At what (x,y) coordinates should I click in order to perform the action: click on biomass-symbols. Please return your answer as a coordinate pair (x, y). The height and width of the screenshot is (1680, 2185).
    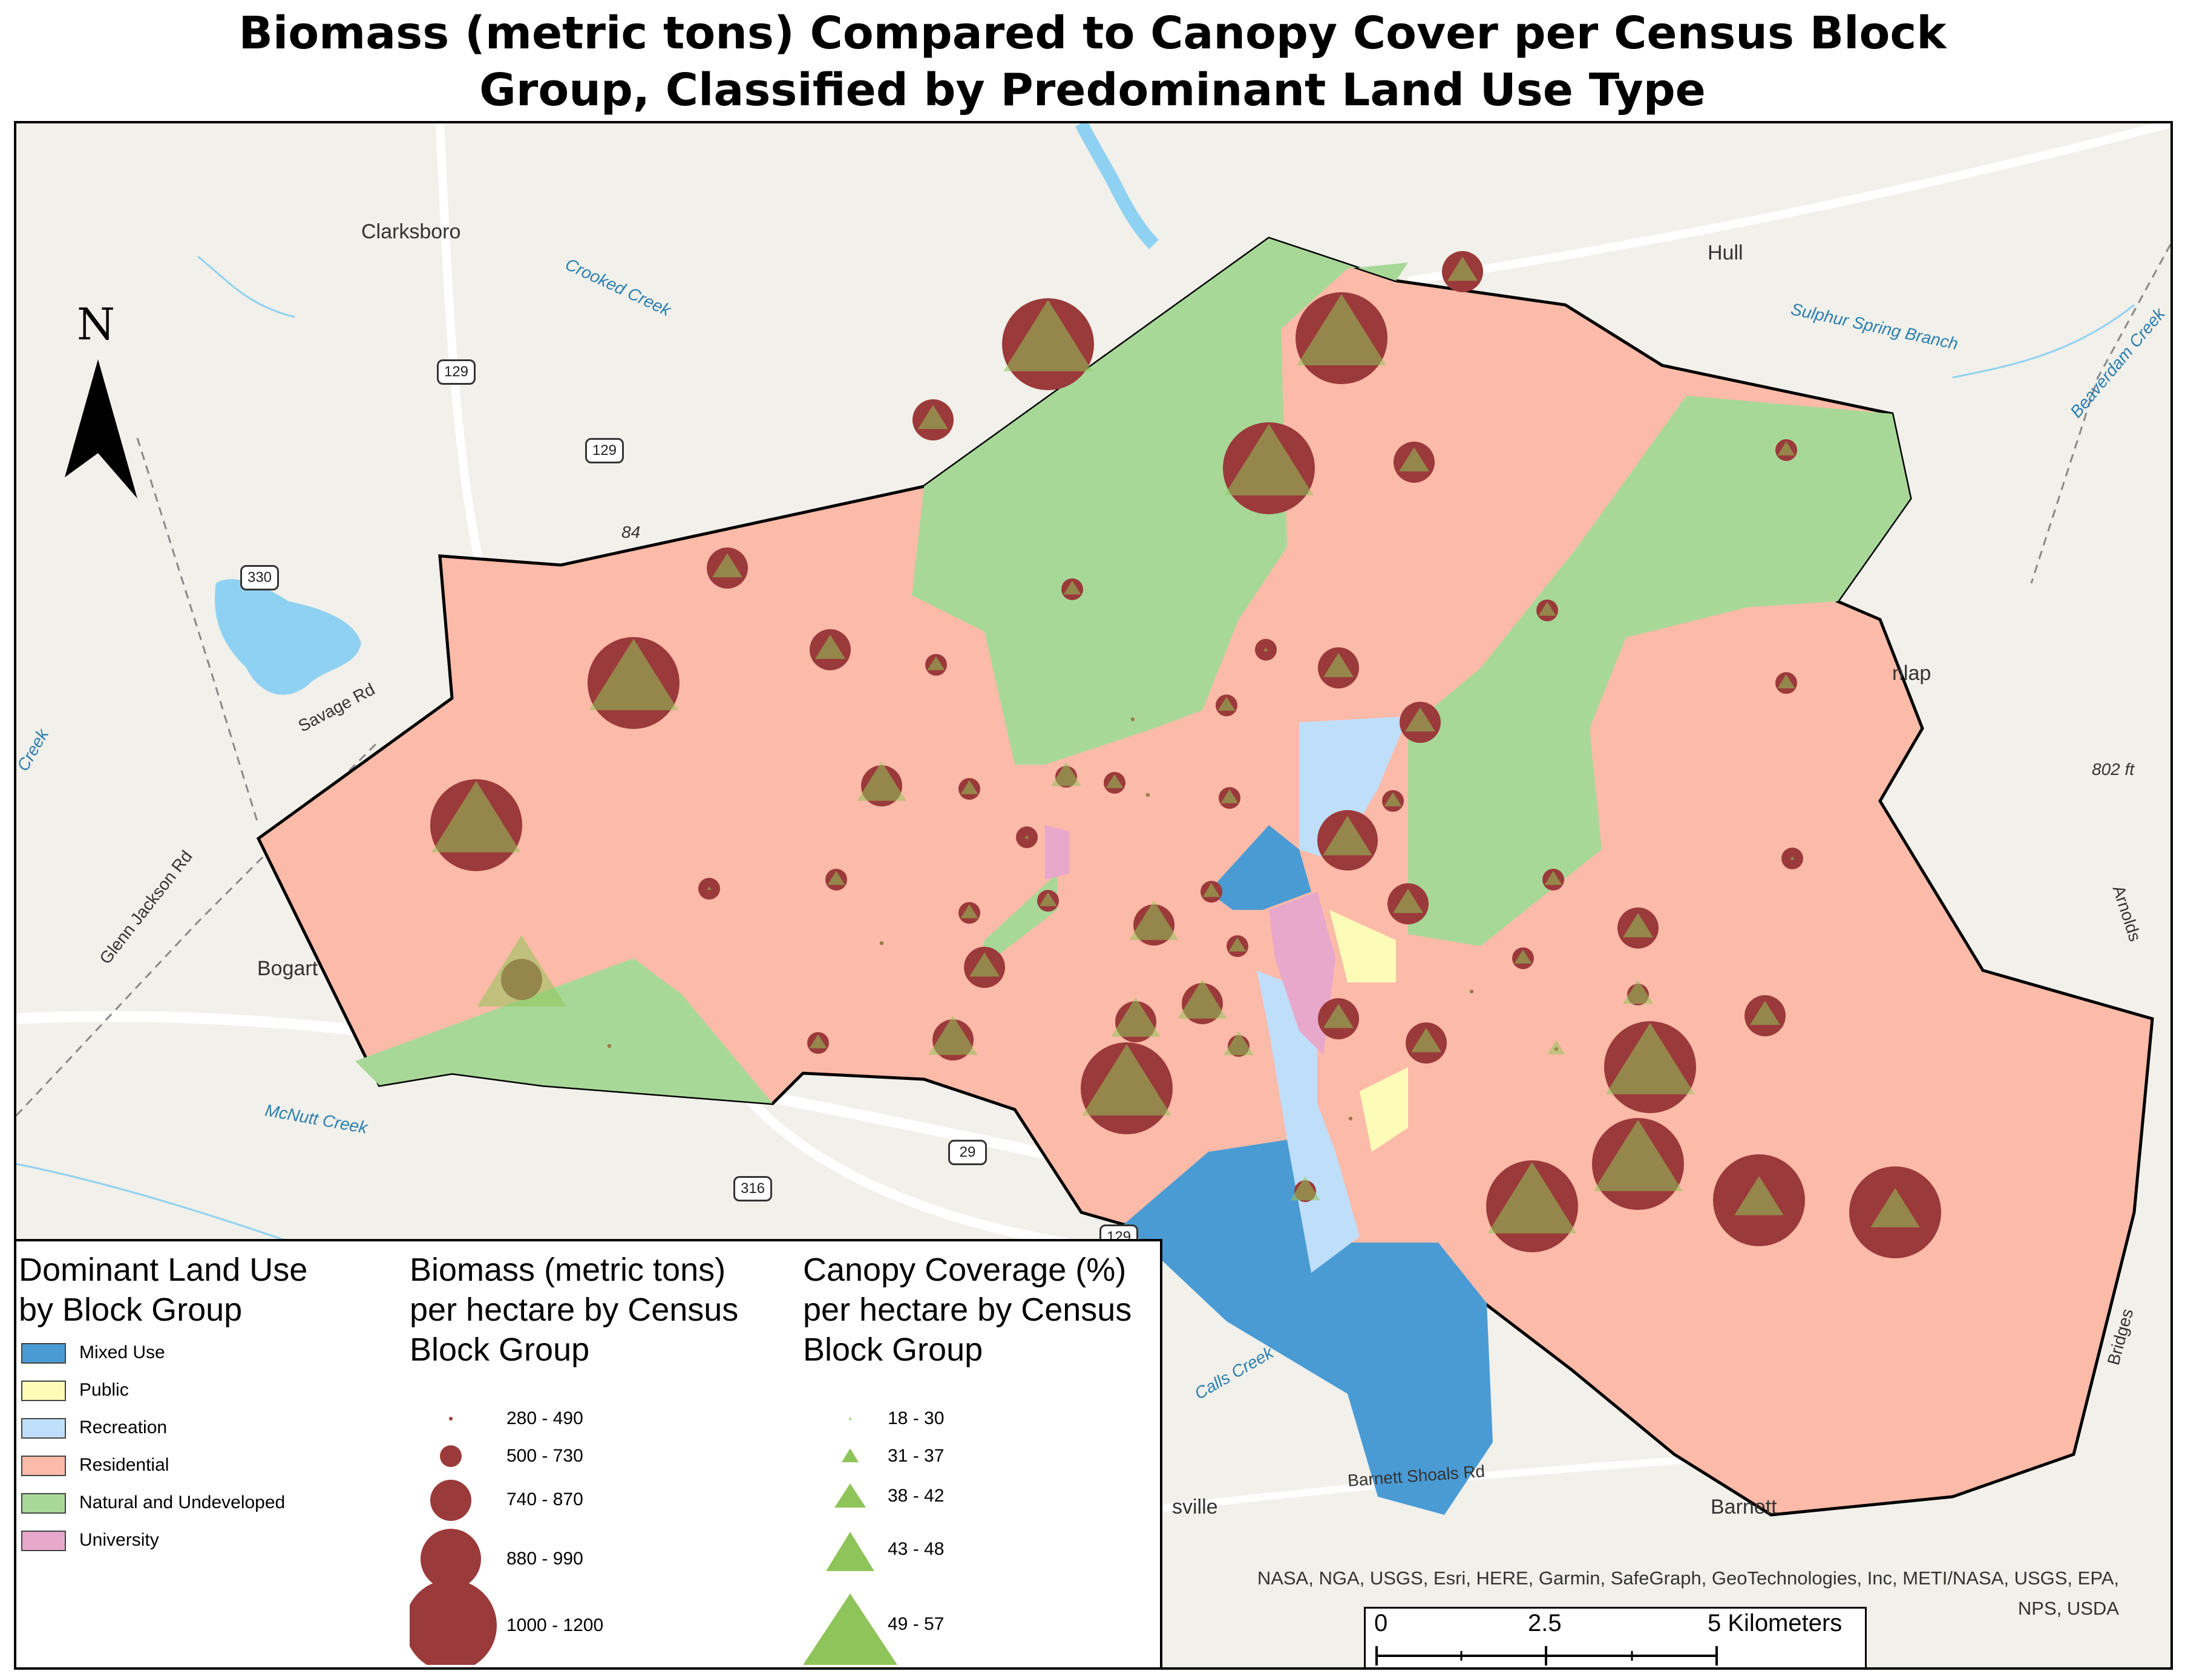
    Looking at the image, I should click on (453, 1541).